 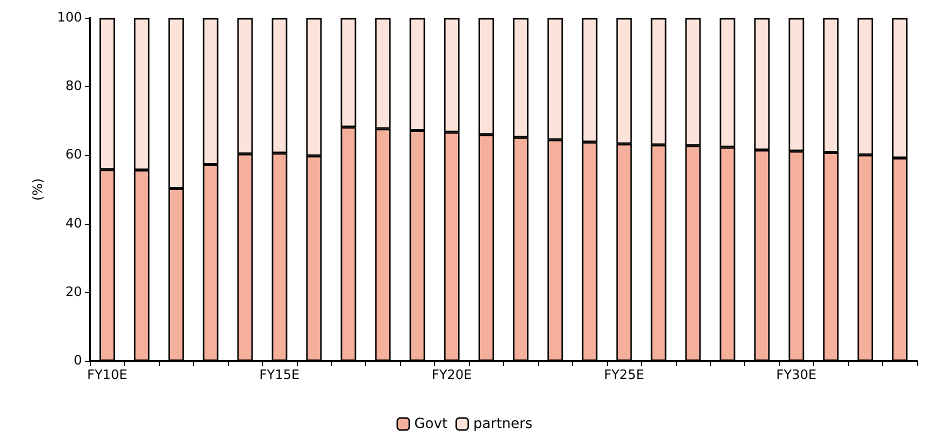 I want to click on x-tick-label: FY20E, so click(x=452, y=375).